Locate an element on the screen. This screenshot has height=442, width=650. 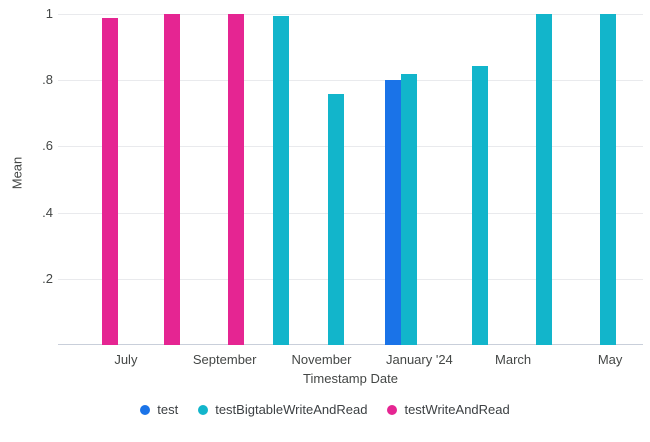
x-tick-label: July is located at coordinates (126, 359).